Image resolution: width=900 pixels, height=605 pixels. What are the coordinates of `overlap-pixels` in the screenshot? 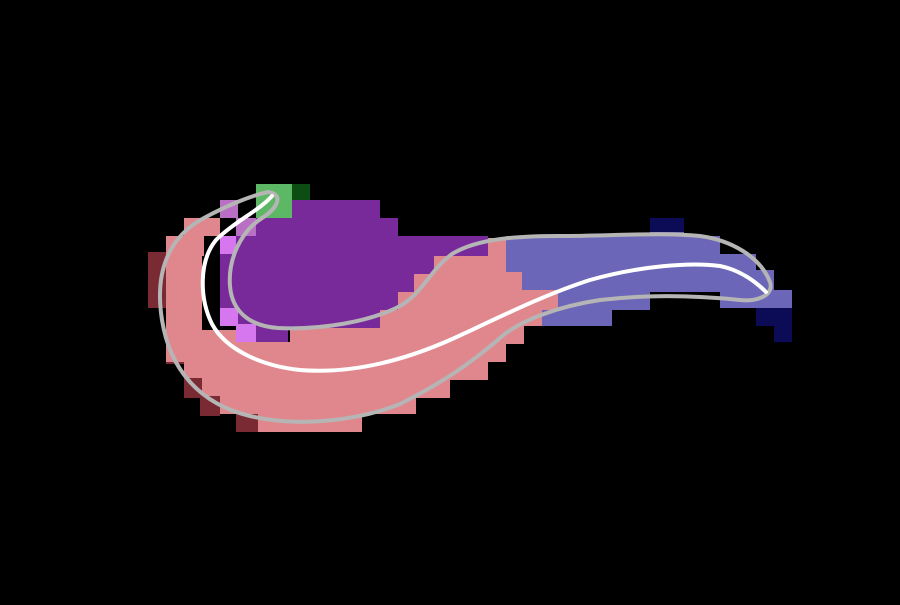 It's located at (238, 289).